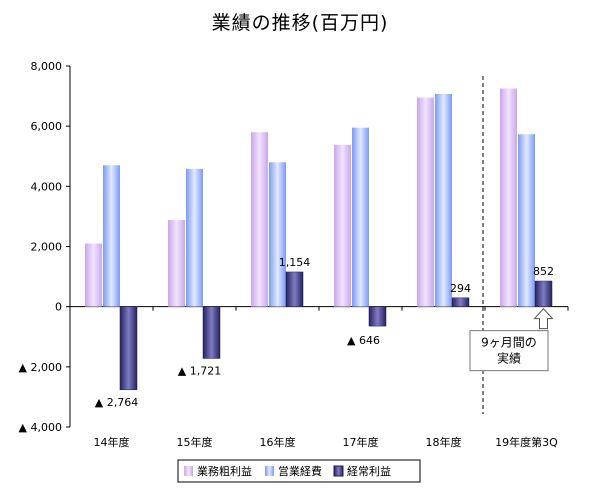  I want to click on annotation-box, so click(509, 351).